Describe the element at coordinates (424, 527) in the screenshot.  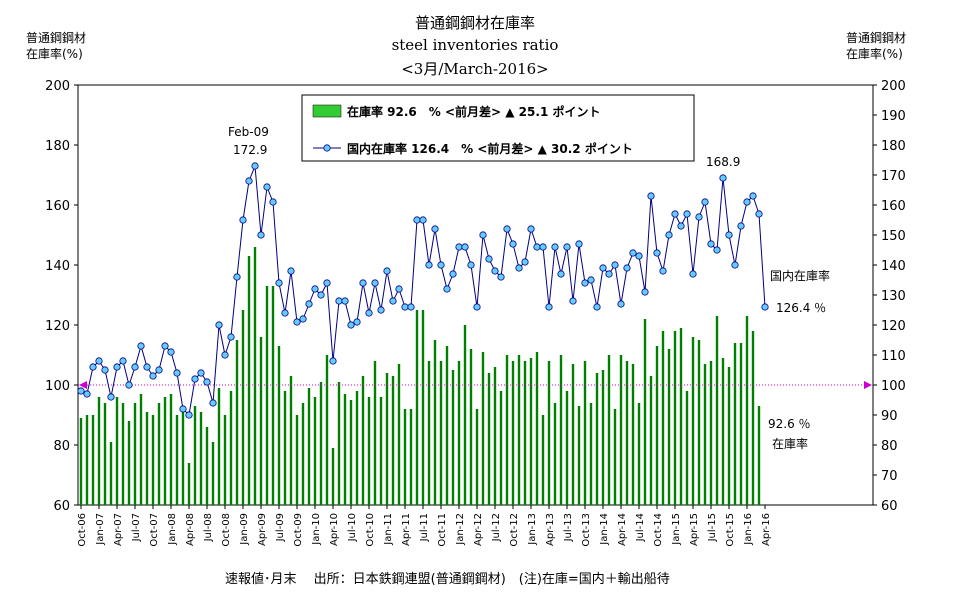
I see `x-axis-tick-label: Jul-11` at that location.